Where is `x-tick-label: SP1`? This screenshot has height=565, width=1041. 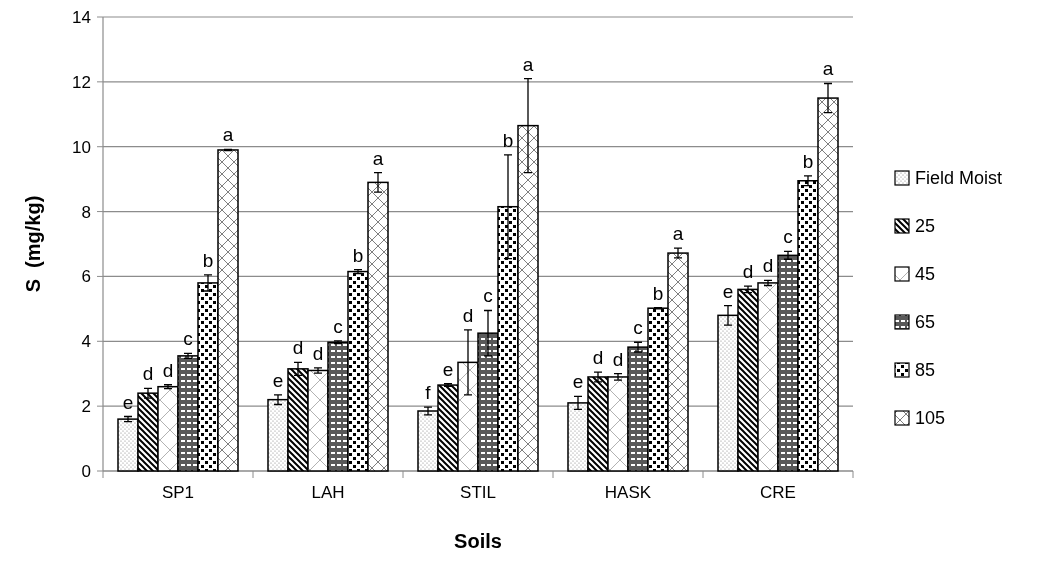
x-tick-label: SP1 is located at coordinates (178, 492).